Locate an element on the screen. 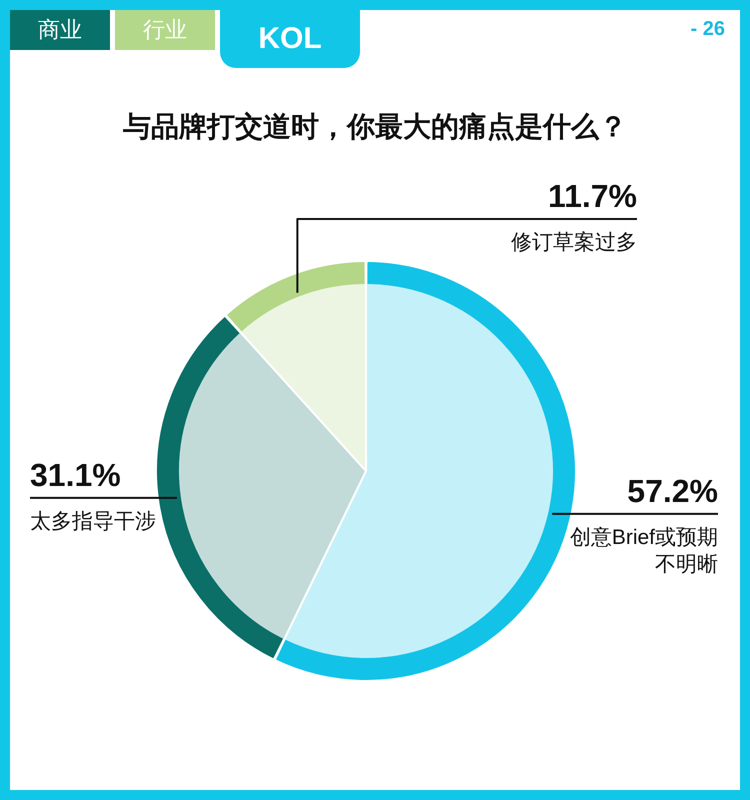 This screenshot has width=750, height=800. chart-title: 与品牌打交道时，你最大的痛点是什么？ is located at coordinates (375, 127).